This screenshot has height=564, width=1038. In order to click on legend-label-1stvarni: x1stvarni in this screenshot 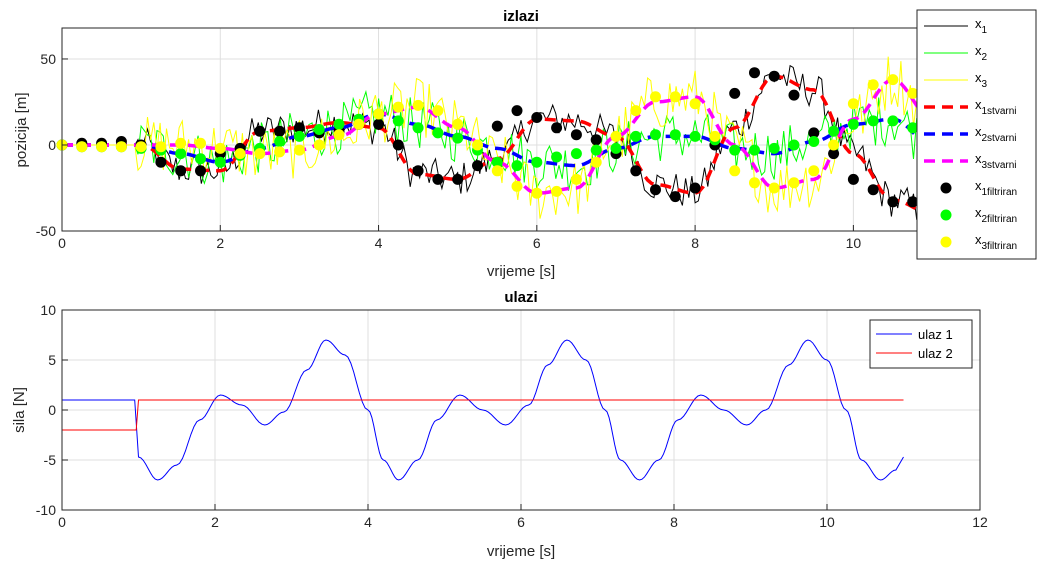, I will do `click(996, 107)`.